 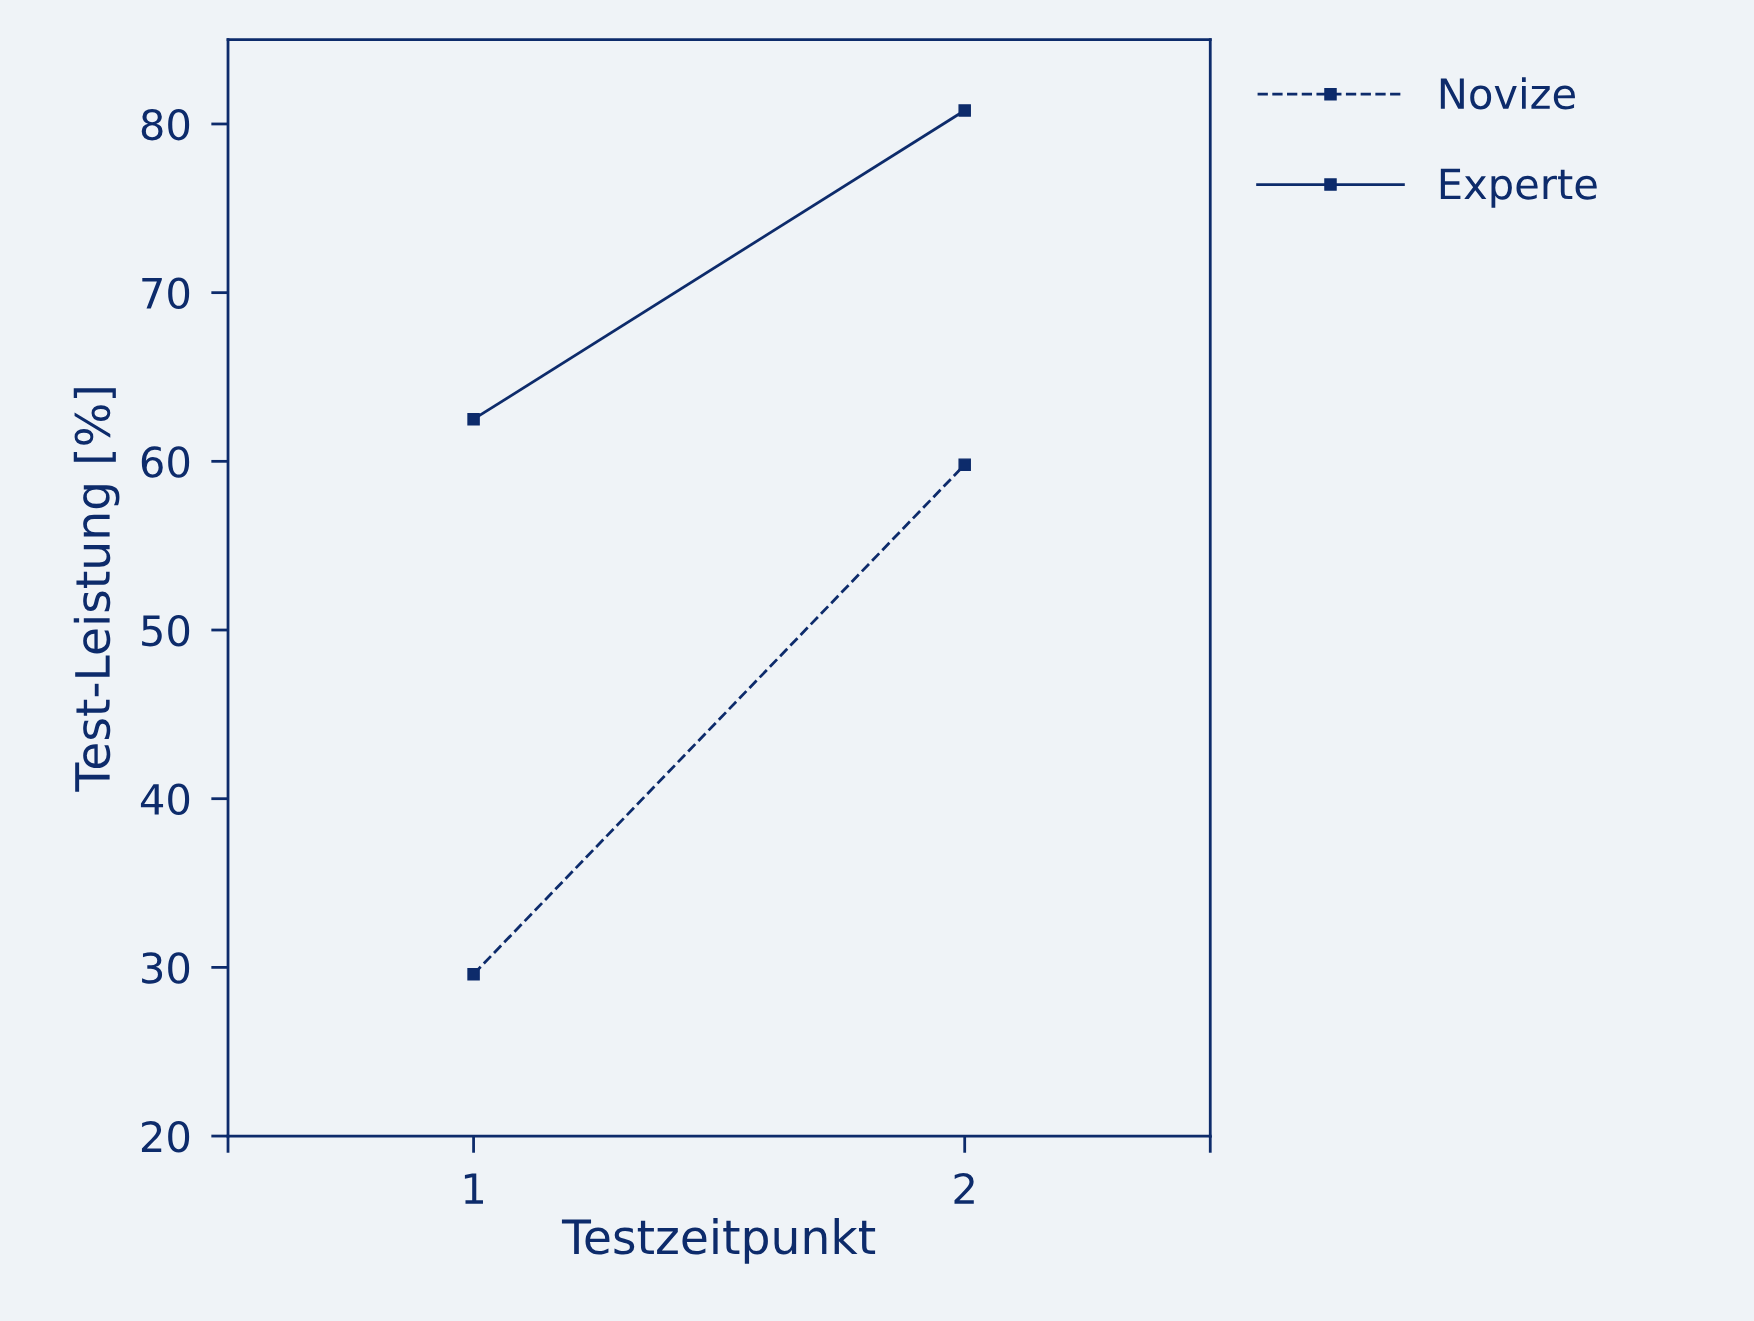 What do you see at coordinates (165, 1136) in the screenshot?
I see `y-tick-label: 20` at bounding box center [165, 1136].